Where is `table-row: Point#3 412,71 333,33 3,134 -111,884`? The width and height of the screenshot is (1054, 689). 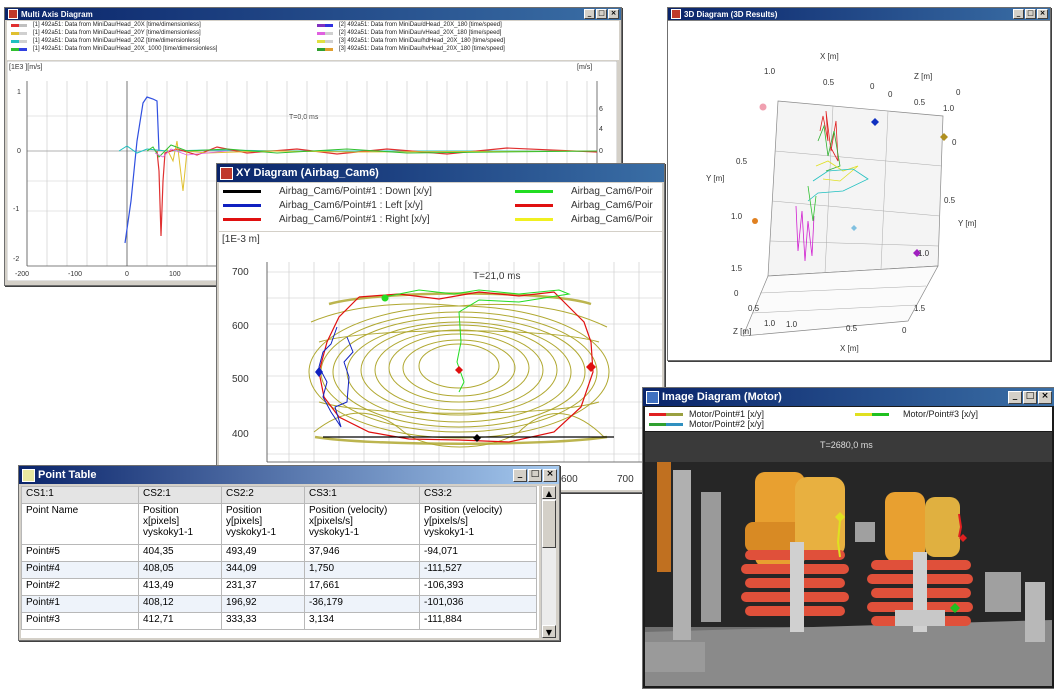
table-row: Point#3 412,71 333,33 3,134 -111,884 is located at coordinates (279, 621).